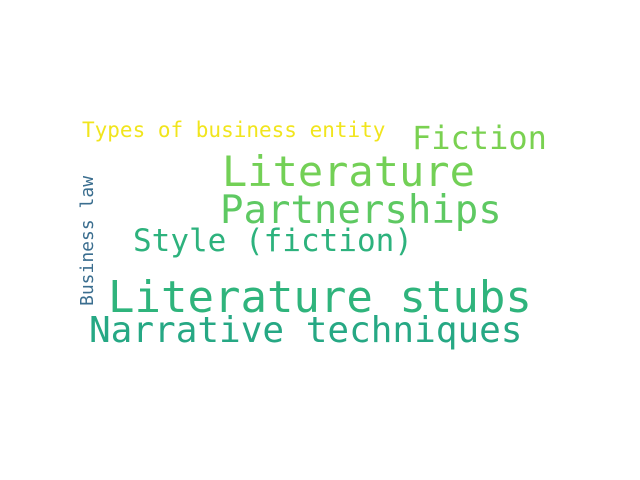  What do you see at coordinates (306, 330) in the screenshot?
I see `word-narrative-techniques: Narrative techniques` at bounding box center [306, 330].